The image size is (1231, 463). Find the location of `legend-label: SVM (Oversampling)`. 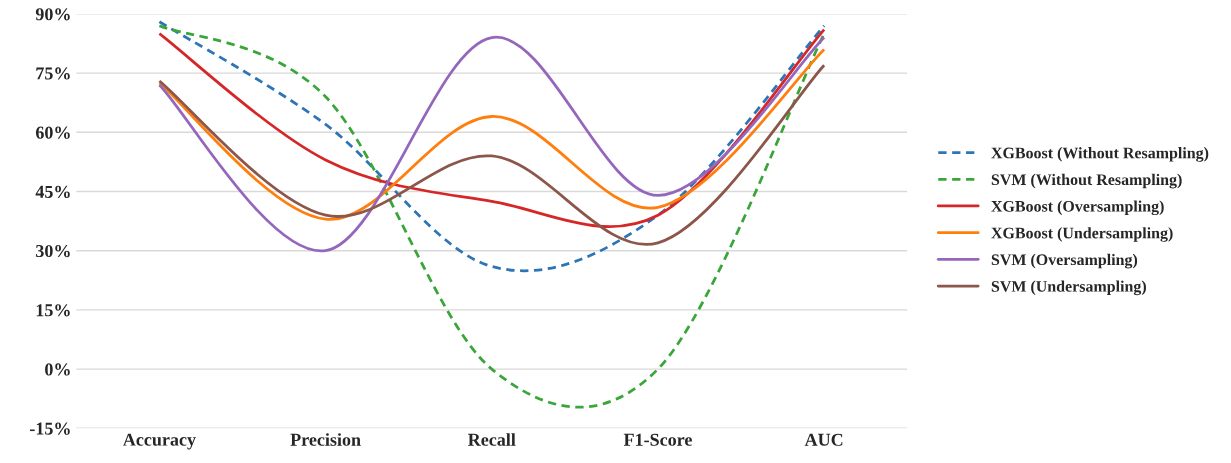

legend-label: SVM (Oversampling) is located at coordinates (1064, 261).